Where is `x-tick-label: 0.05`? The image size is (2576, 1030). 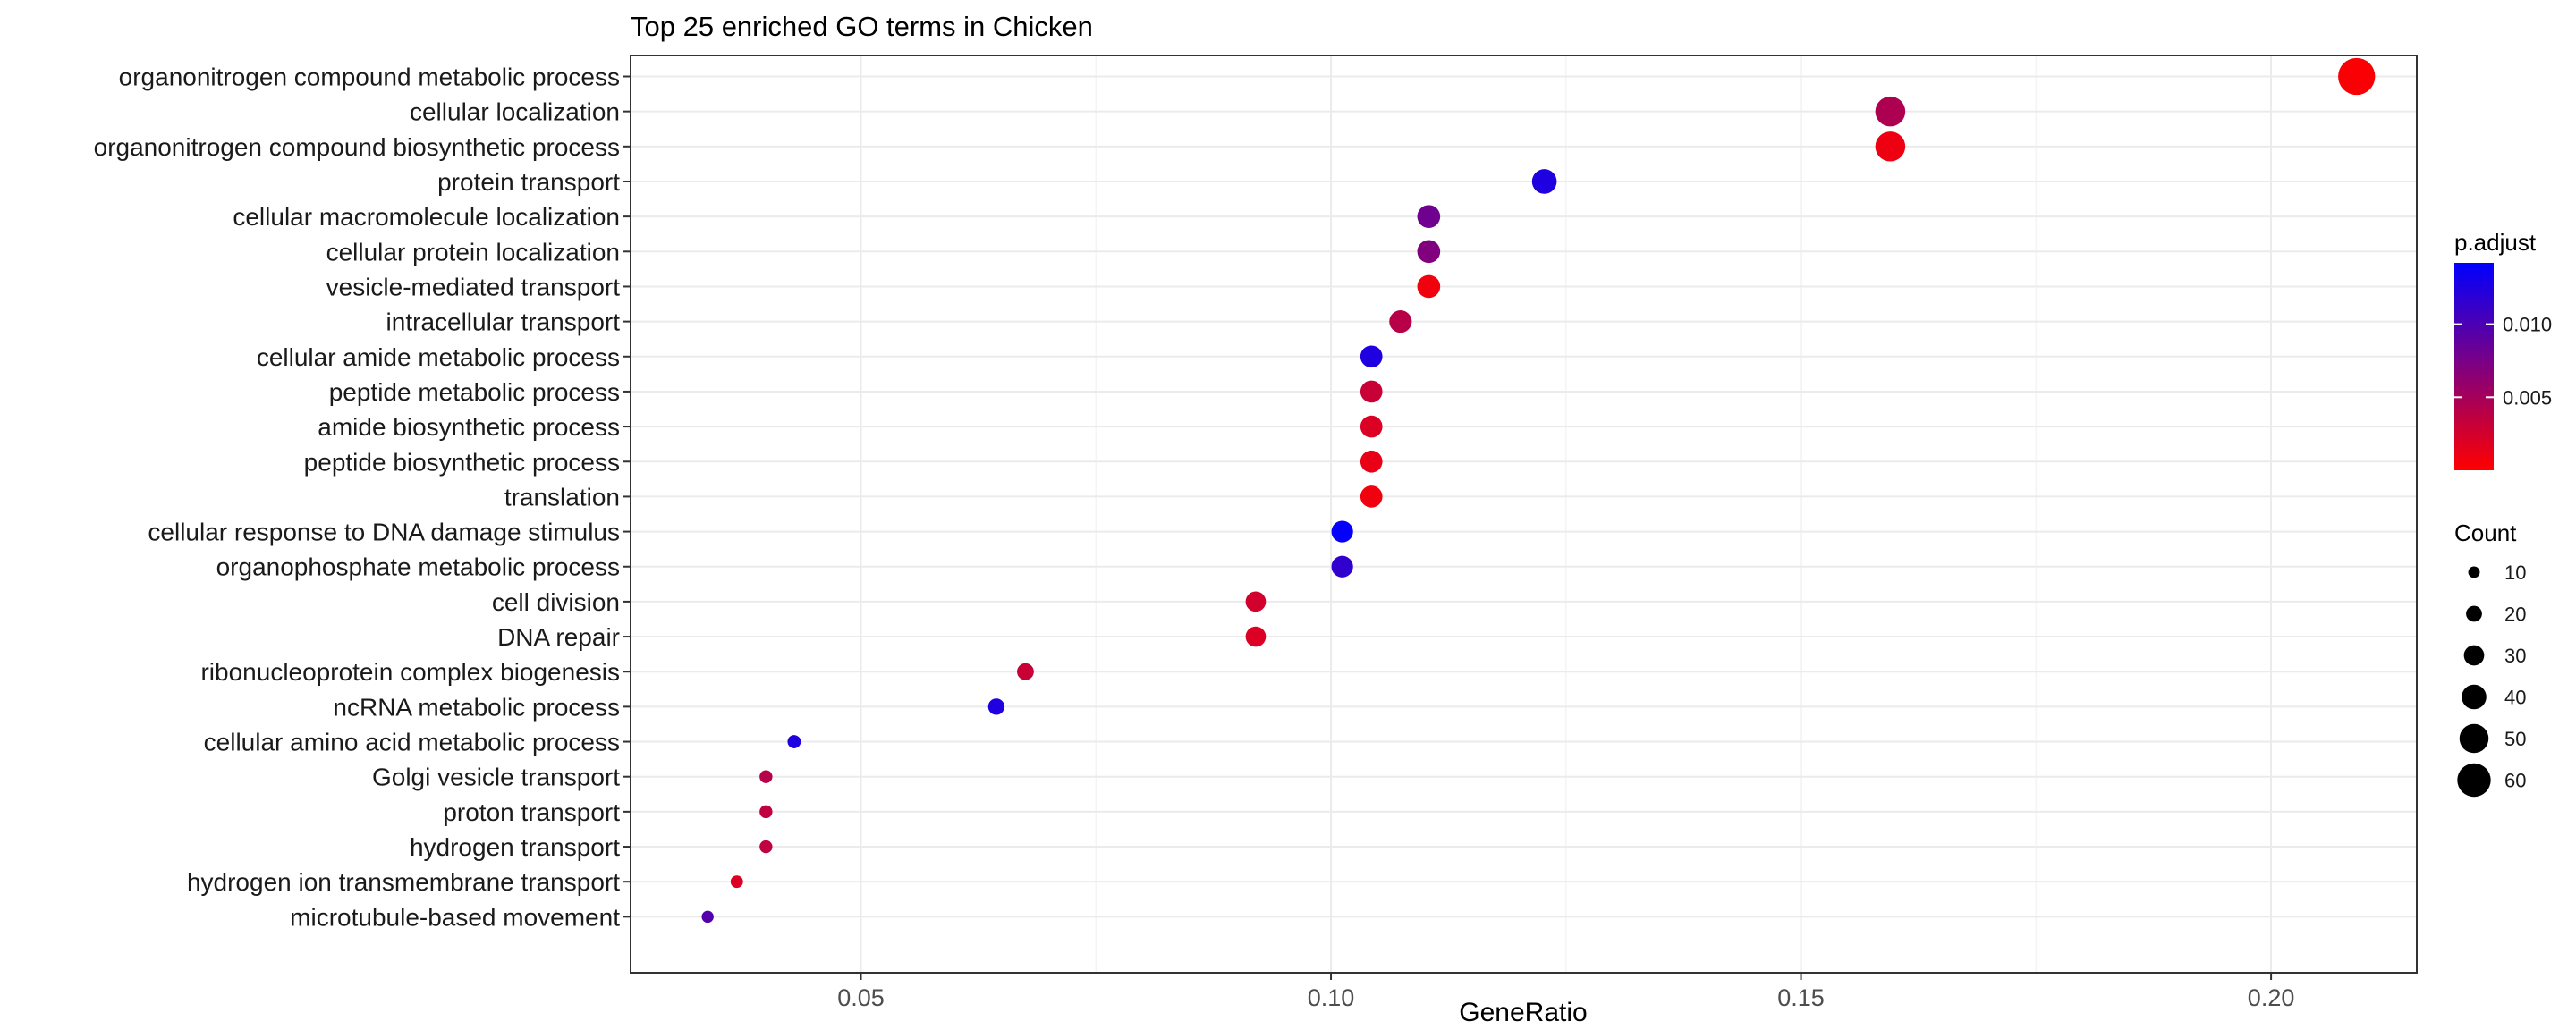 x-tick-label: 0.05 is located at coordinates (861, 997).